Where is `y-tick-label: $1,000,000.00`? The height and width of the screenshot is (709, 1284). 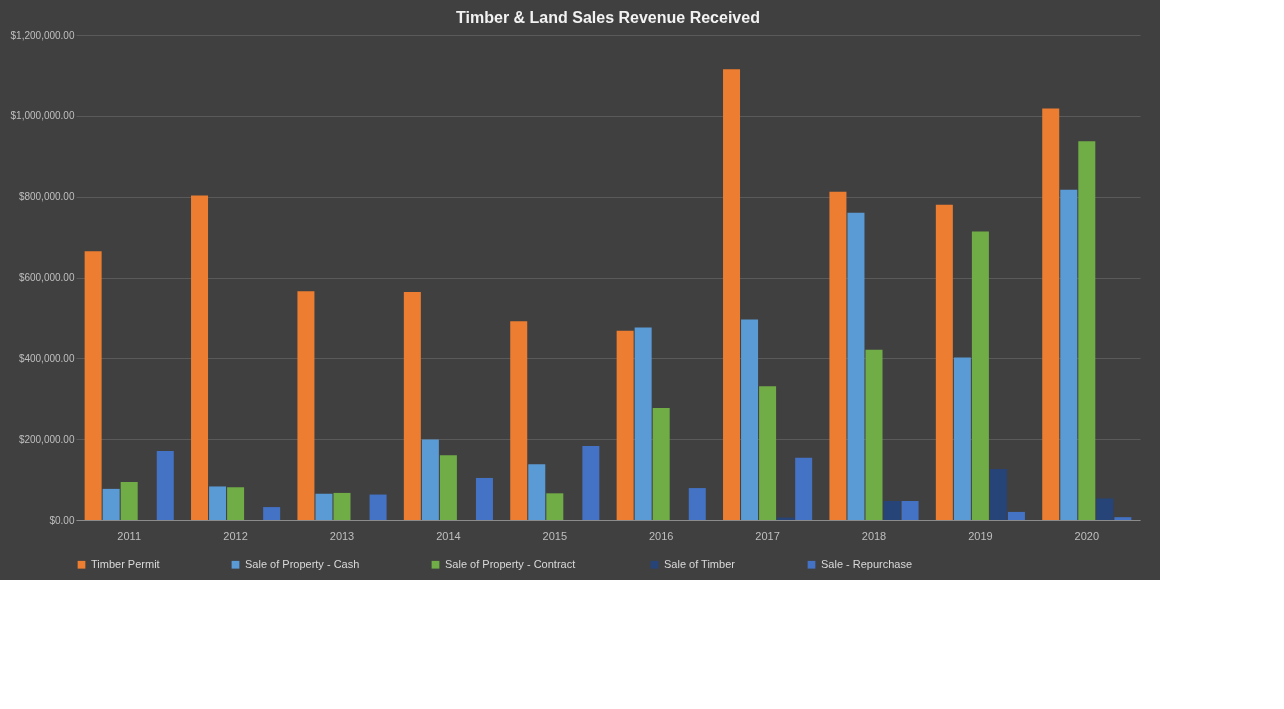
y-tick-label: $1,000,000.00 is located at coordinates (42, 116).